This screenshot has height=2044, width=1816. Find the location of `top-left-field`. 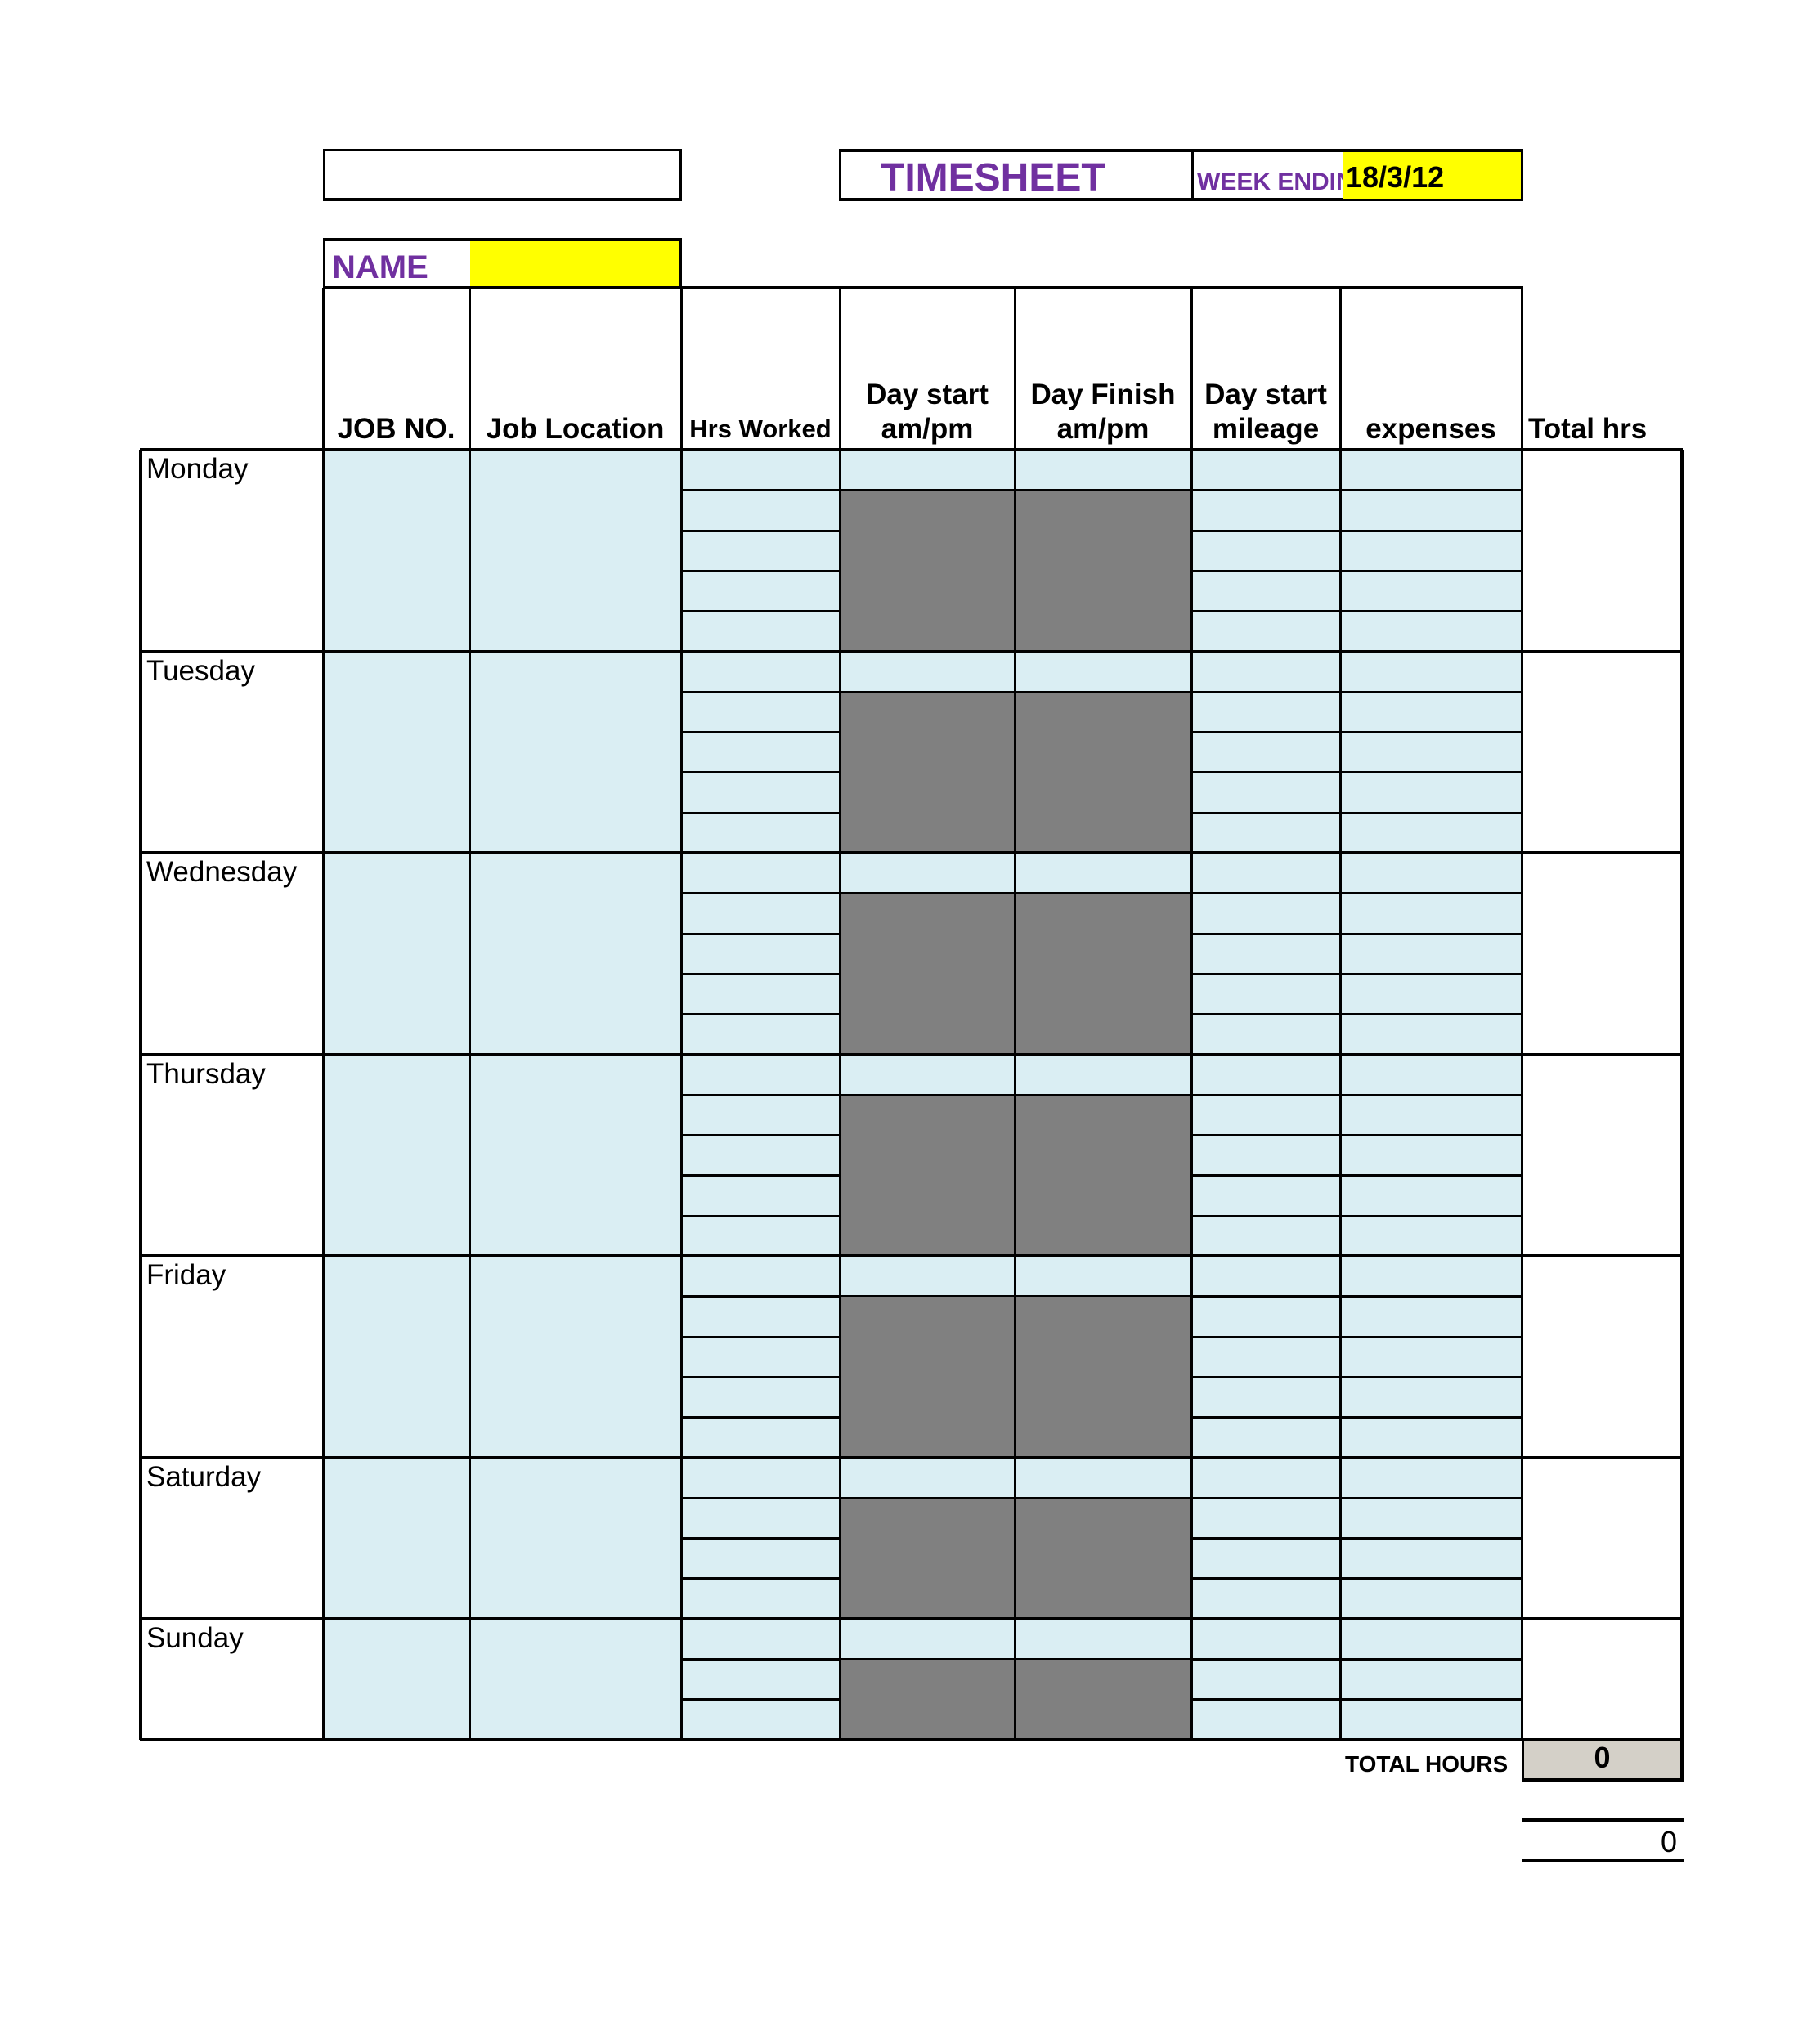

top-left-field is located at coordinates (503, 175).